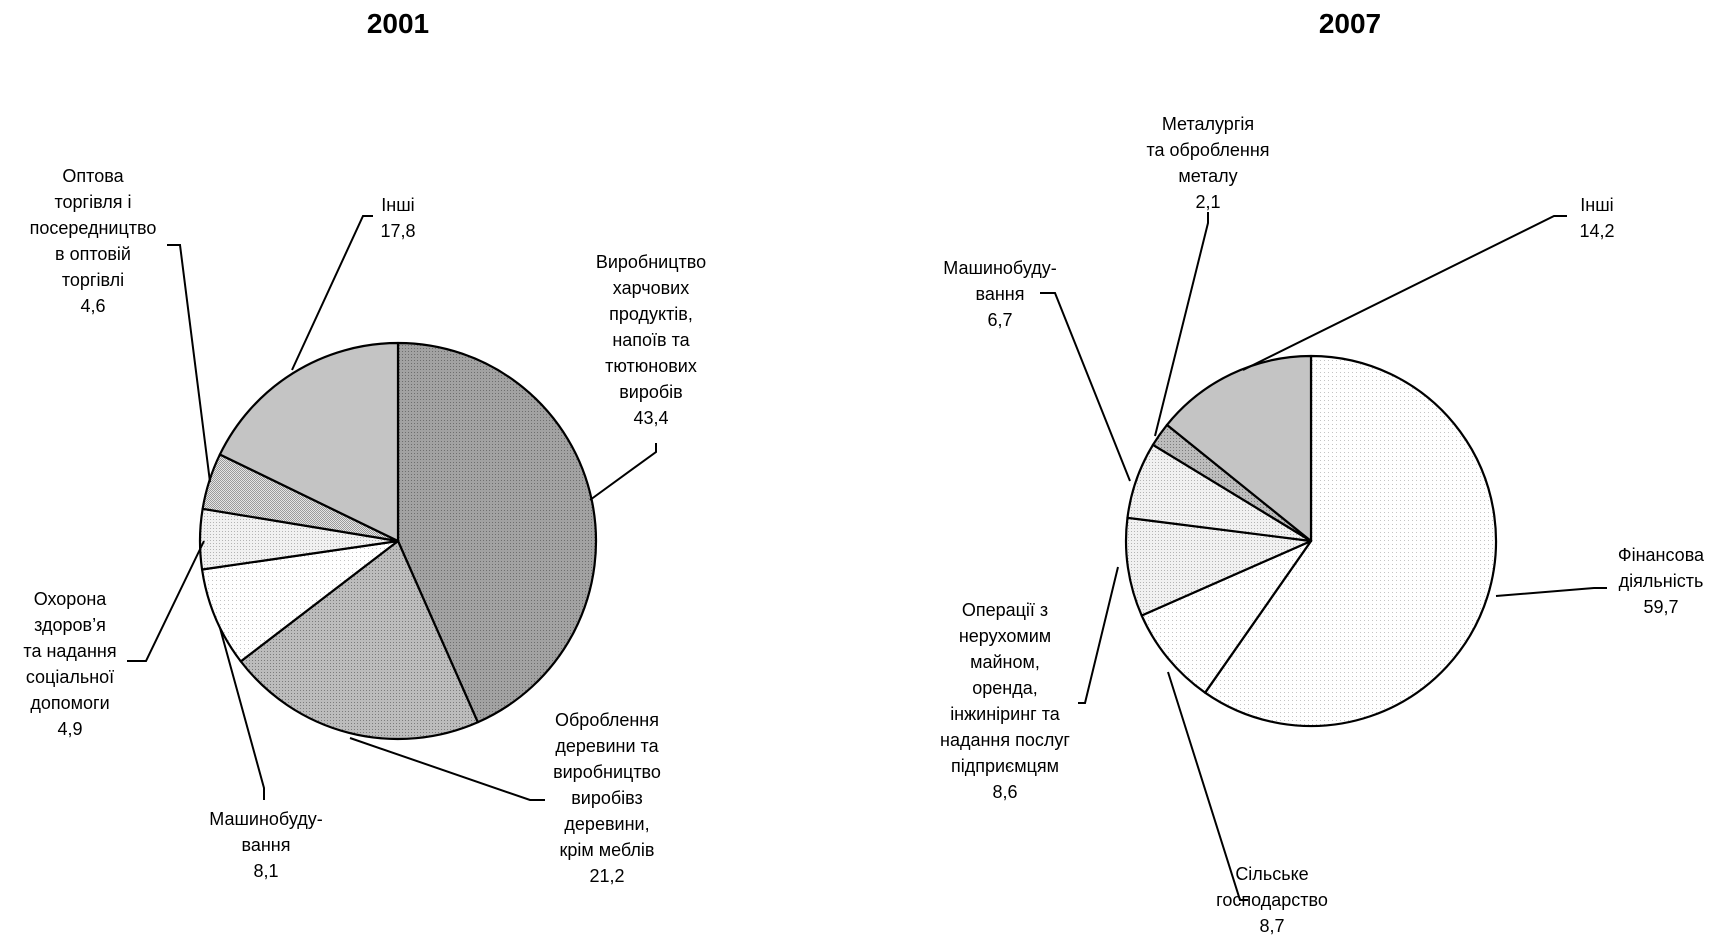 Image resolution: width=1711 pixels, height=936 pixels. I want to click on slice-value-label: 43,4, so click(650, 418).